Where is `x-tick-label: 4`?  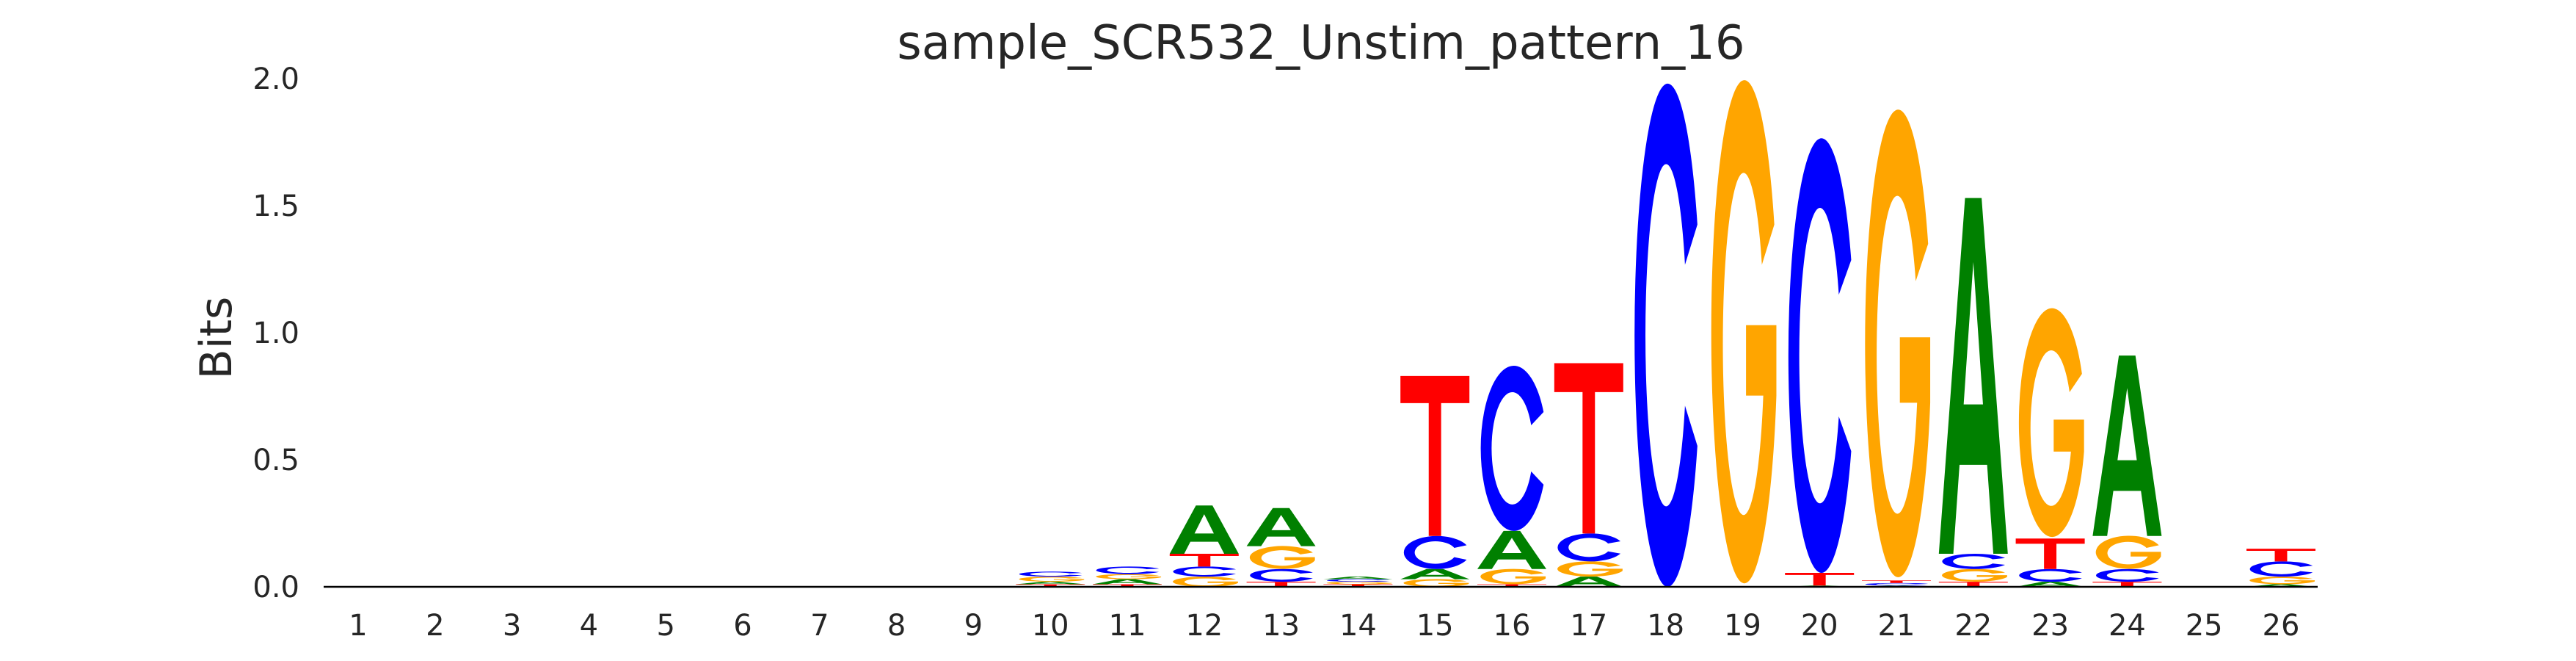 x-tick-label: 4 is located at coordinates (589, 626).